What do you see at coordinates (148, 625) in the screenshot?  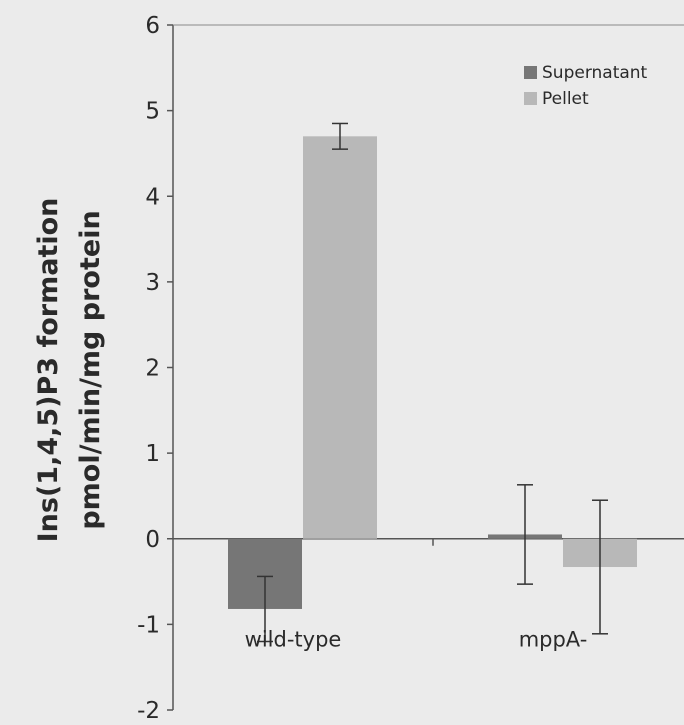 I see `y-tick-label: -1` at bounding box center [148, 625].